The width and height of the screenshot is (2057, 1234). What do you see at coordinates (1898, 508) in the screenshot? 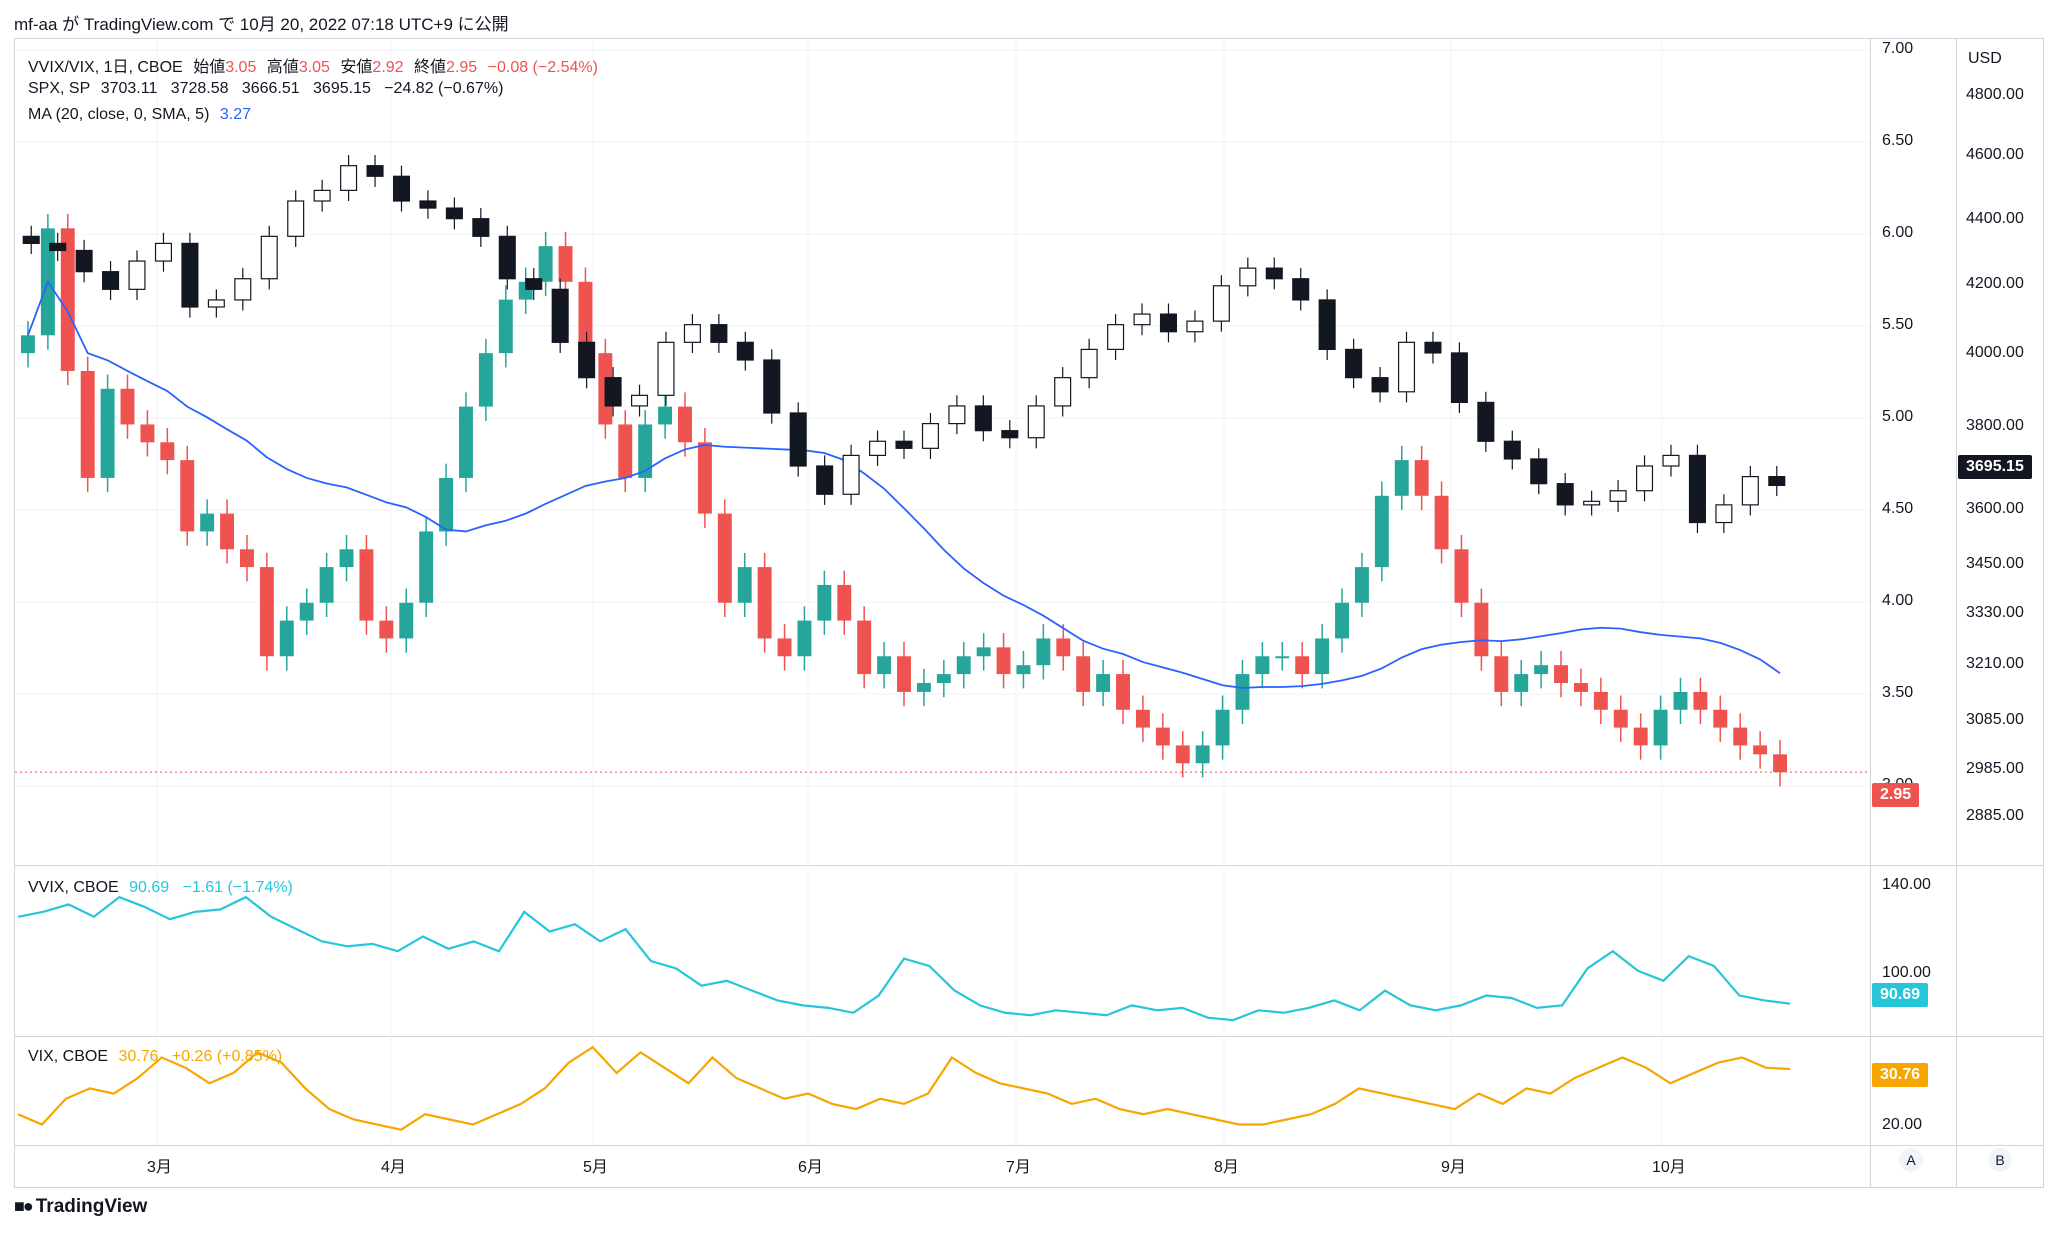
I see `left-tick: 4.50` at bounding box center [1898, 508].